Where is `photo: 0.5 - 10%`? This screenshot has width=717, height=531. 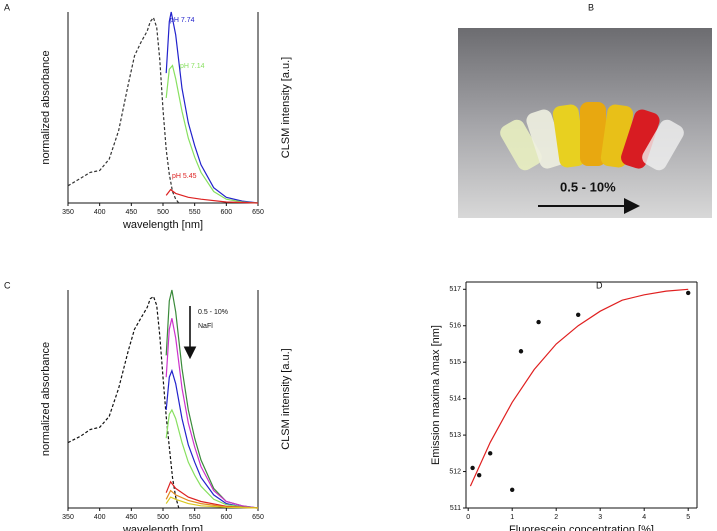 photo: 0.5 - 10% is located at coordinates (585, 123).